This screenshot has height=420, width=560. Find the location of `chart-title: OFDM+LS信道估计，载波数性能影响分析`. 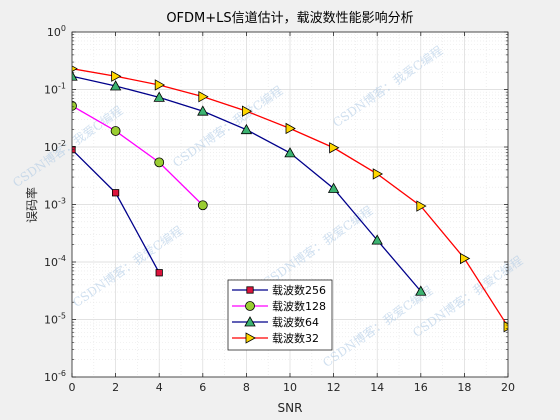

chart-title: OFDM+LS信道估计，载波数性能影响分析 is located at coordinates (289, 18).